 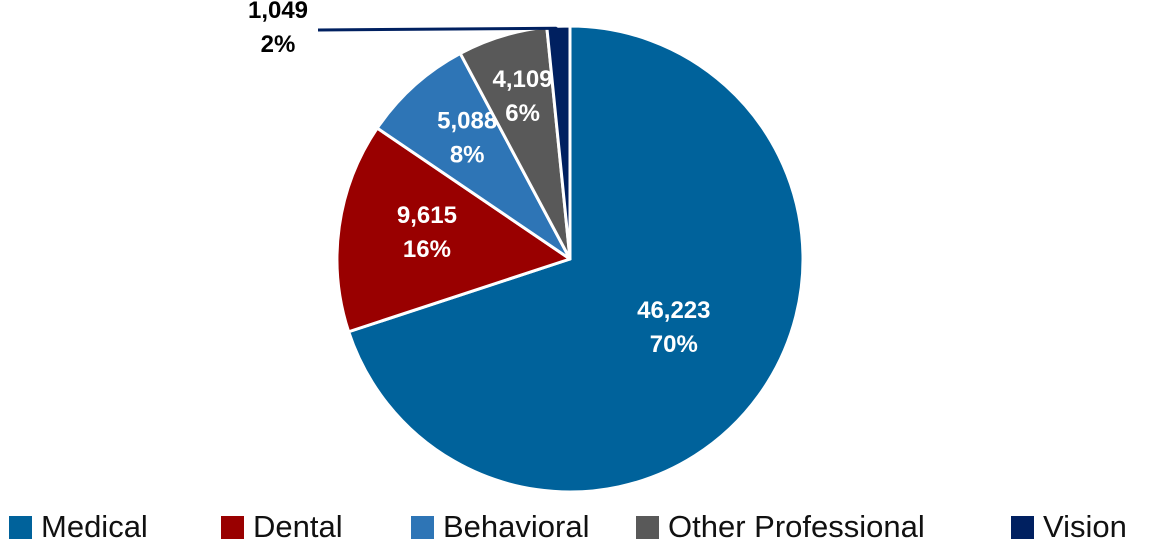 I want to click on slice-label-other-professional: 4,109 6%, so click(x=523, y=96).